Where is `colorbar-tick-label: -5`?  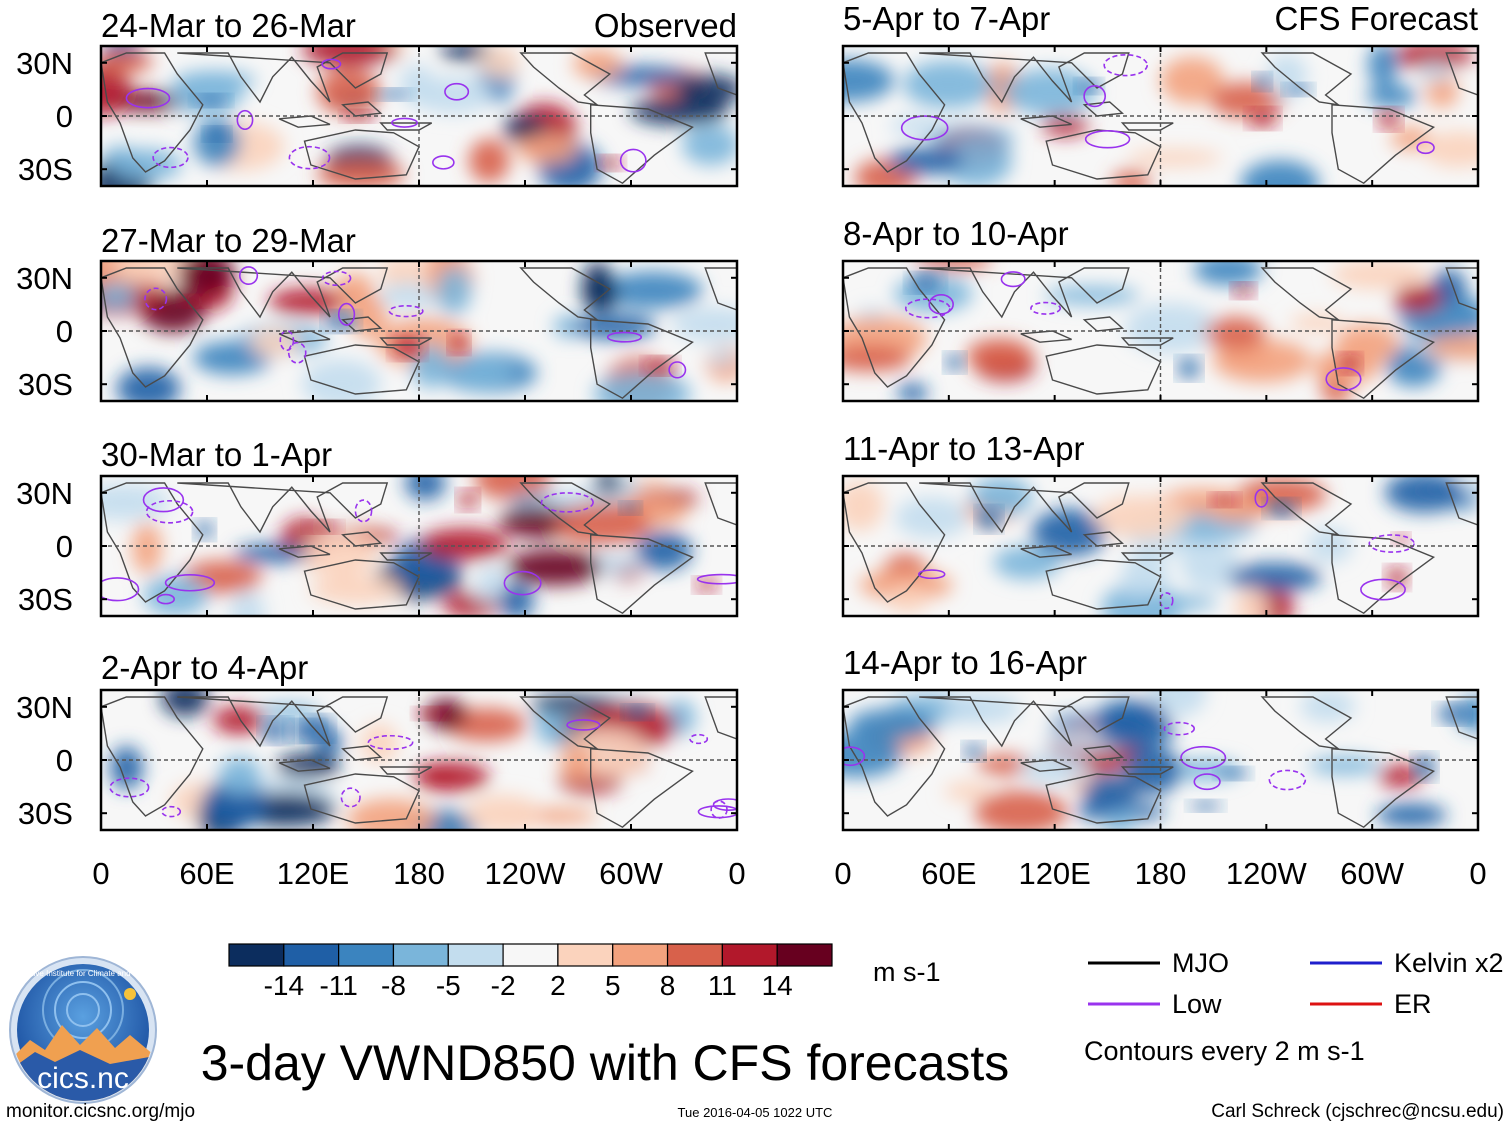
colorbar-tick-label: -5 is located at coordinates (448, 985).